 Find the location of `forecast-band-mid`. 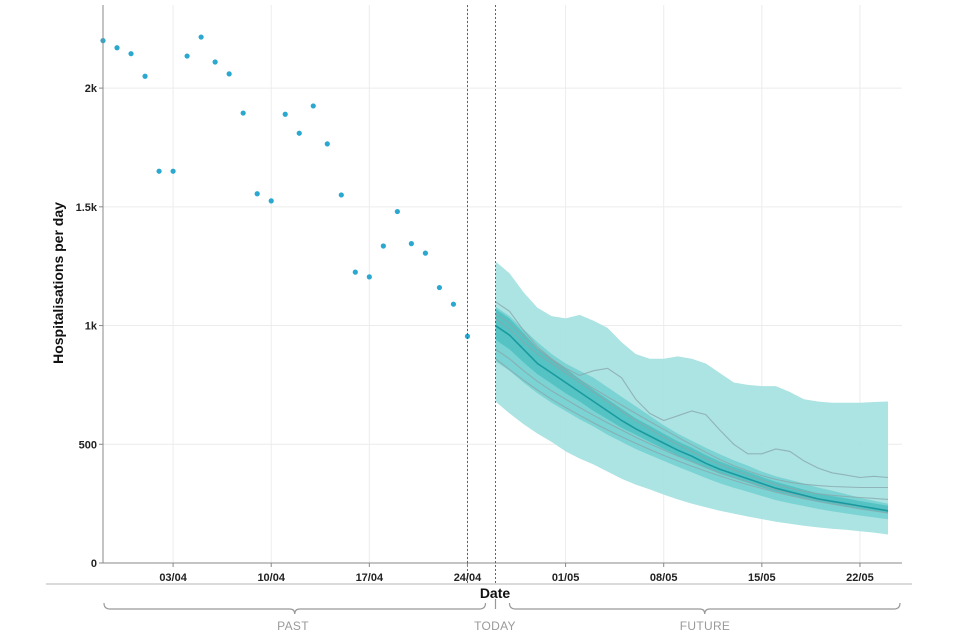

forecast-band-mid is located at coordinates (691, 413).